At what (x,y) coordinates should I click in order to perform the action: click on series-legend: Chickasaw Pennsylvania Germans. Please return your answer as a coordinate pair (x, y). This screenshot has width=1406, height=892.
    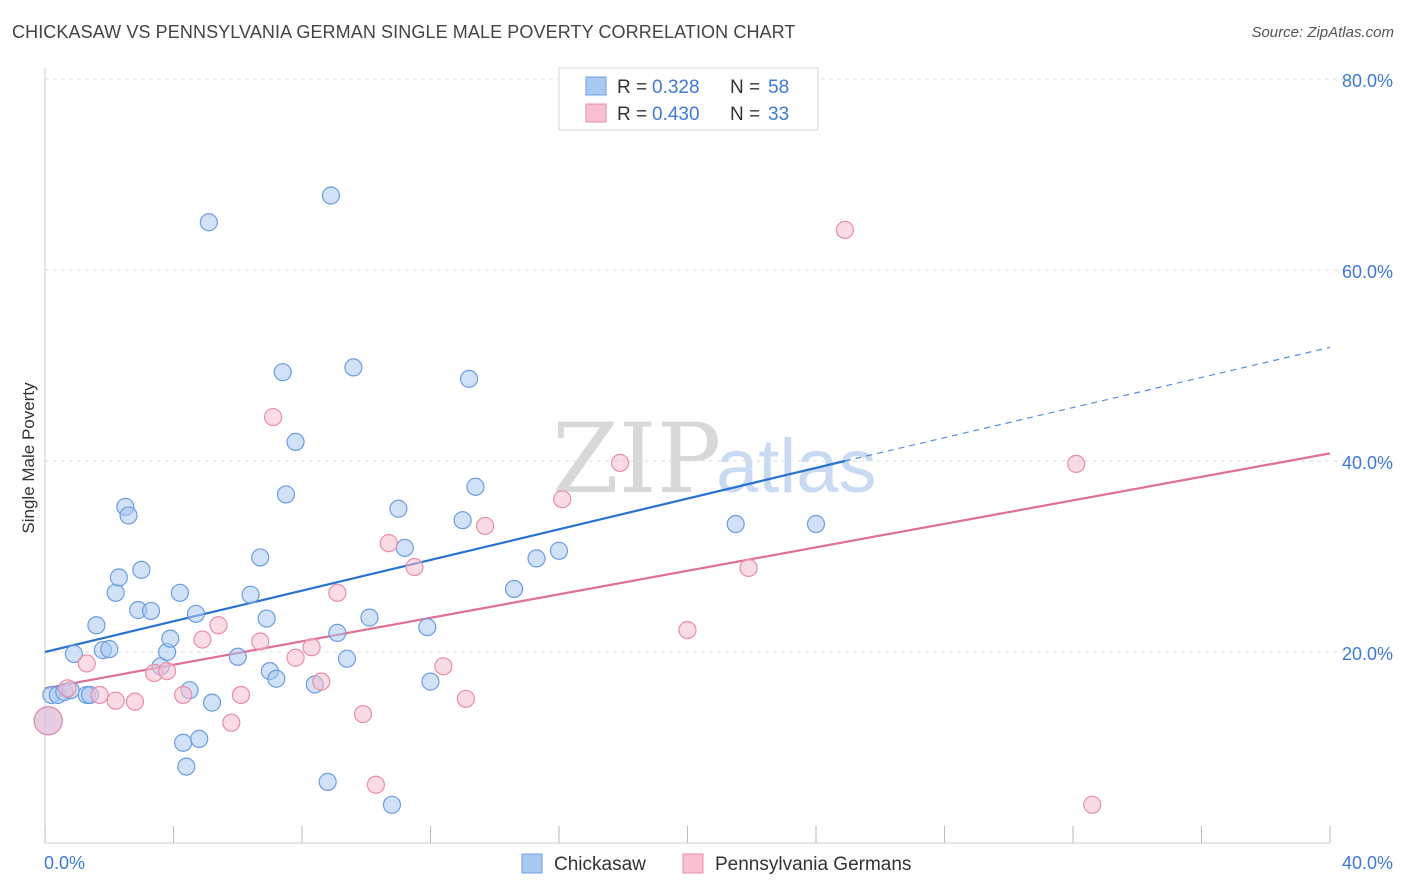
    Looking at the image, I should click on (716, 864).